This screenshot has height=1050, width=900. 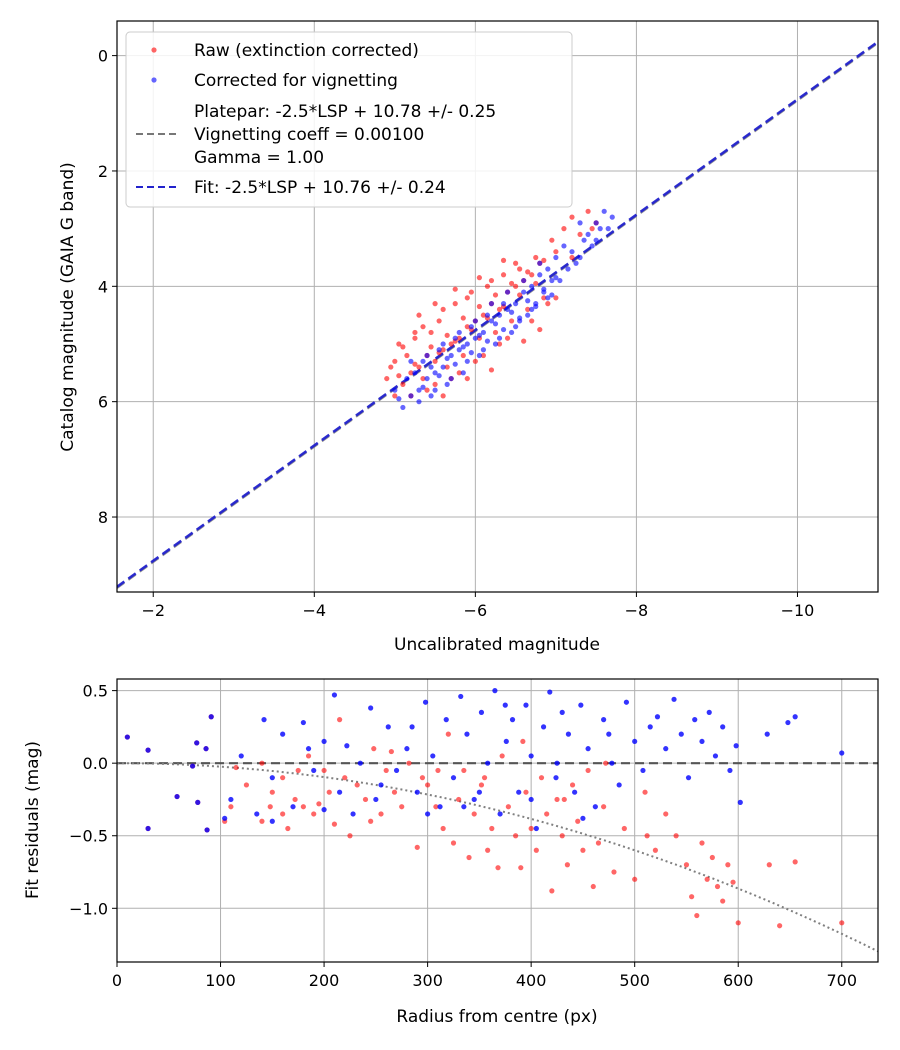 I want to click on top-x-tick-label: −10, so click(x=798, y=610).